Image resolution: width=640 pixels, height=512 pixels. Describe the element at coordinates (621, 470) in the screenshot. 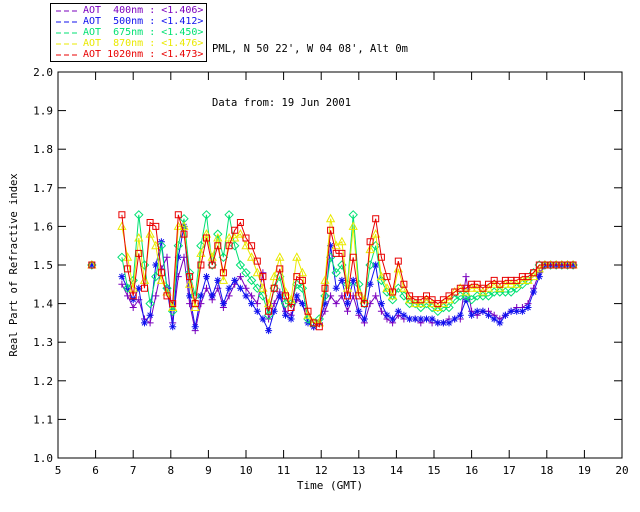

I see `x-tick-label: 20` at that location.